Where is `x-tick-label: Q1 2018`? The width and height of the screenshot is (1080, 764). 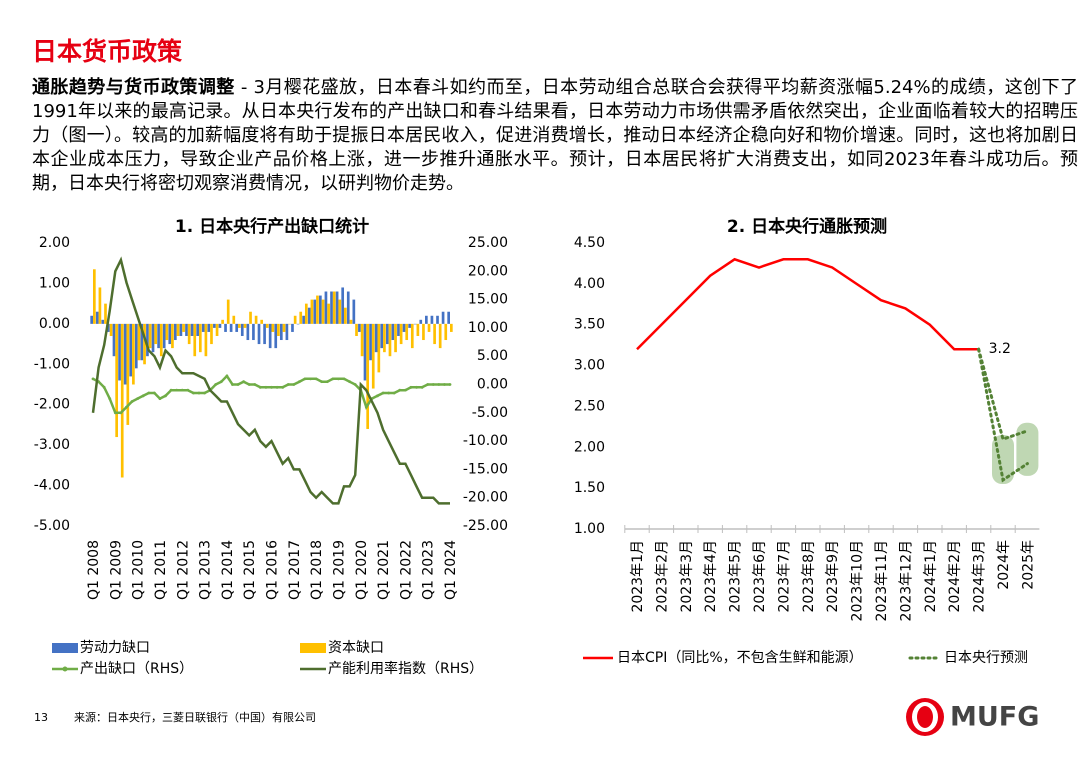 x-tick-label: Q1 2018 is located at coordinates (317, 570).